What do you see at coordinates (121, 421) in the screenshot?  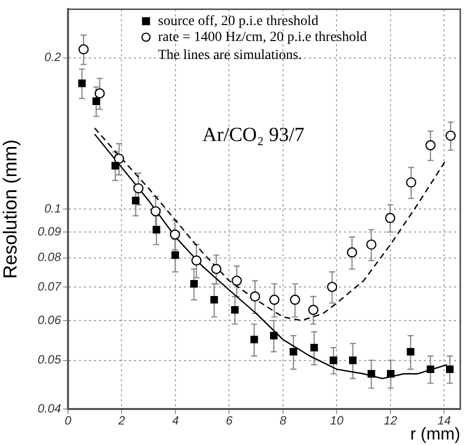 I see `x-tick-label: 2` at bounding box center [121, 421].